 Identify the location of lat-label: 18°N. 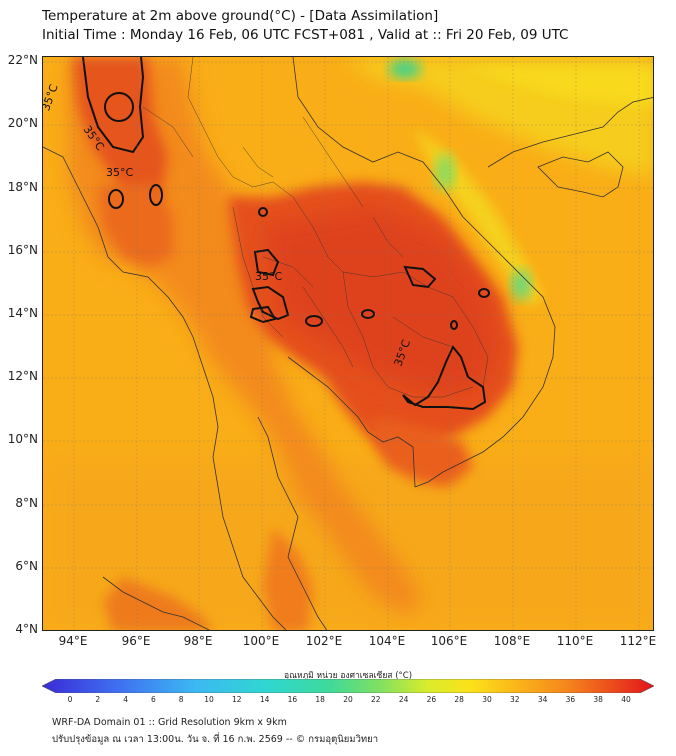
(22, 187).